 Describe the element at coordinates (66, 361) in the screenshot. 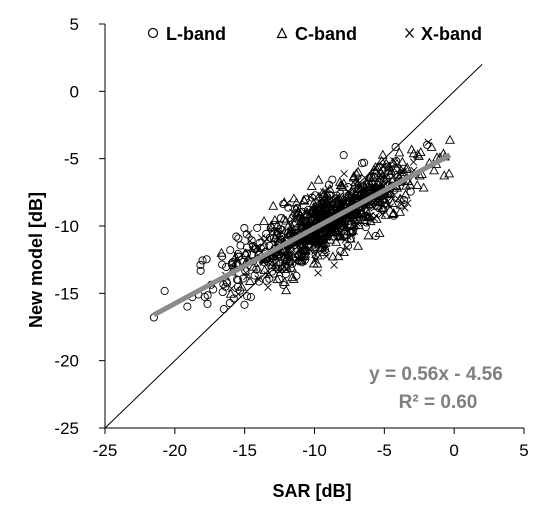

I see `y-tick-label: -20` at that location.